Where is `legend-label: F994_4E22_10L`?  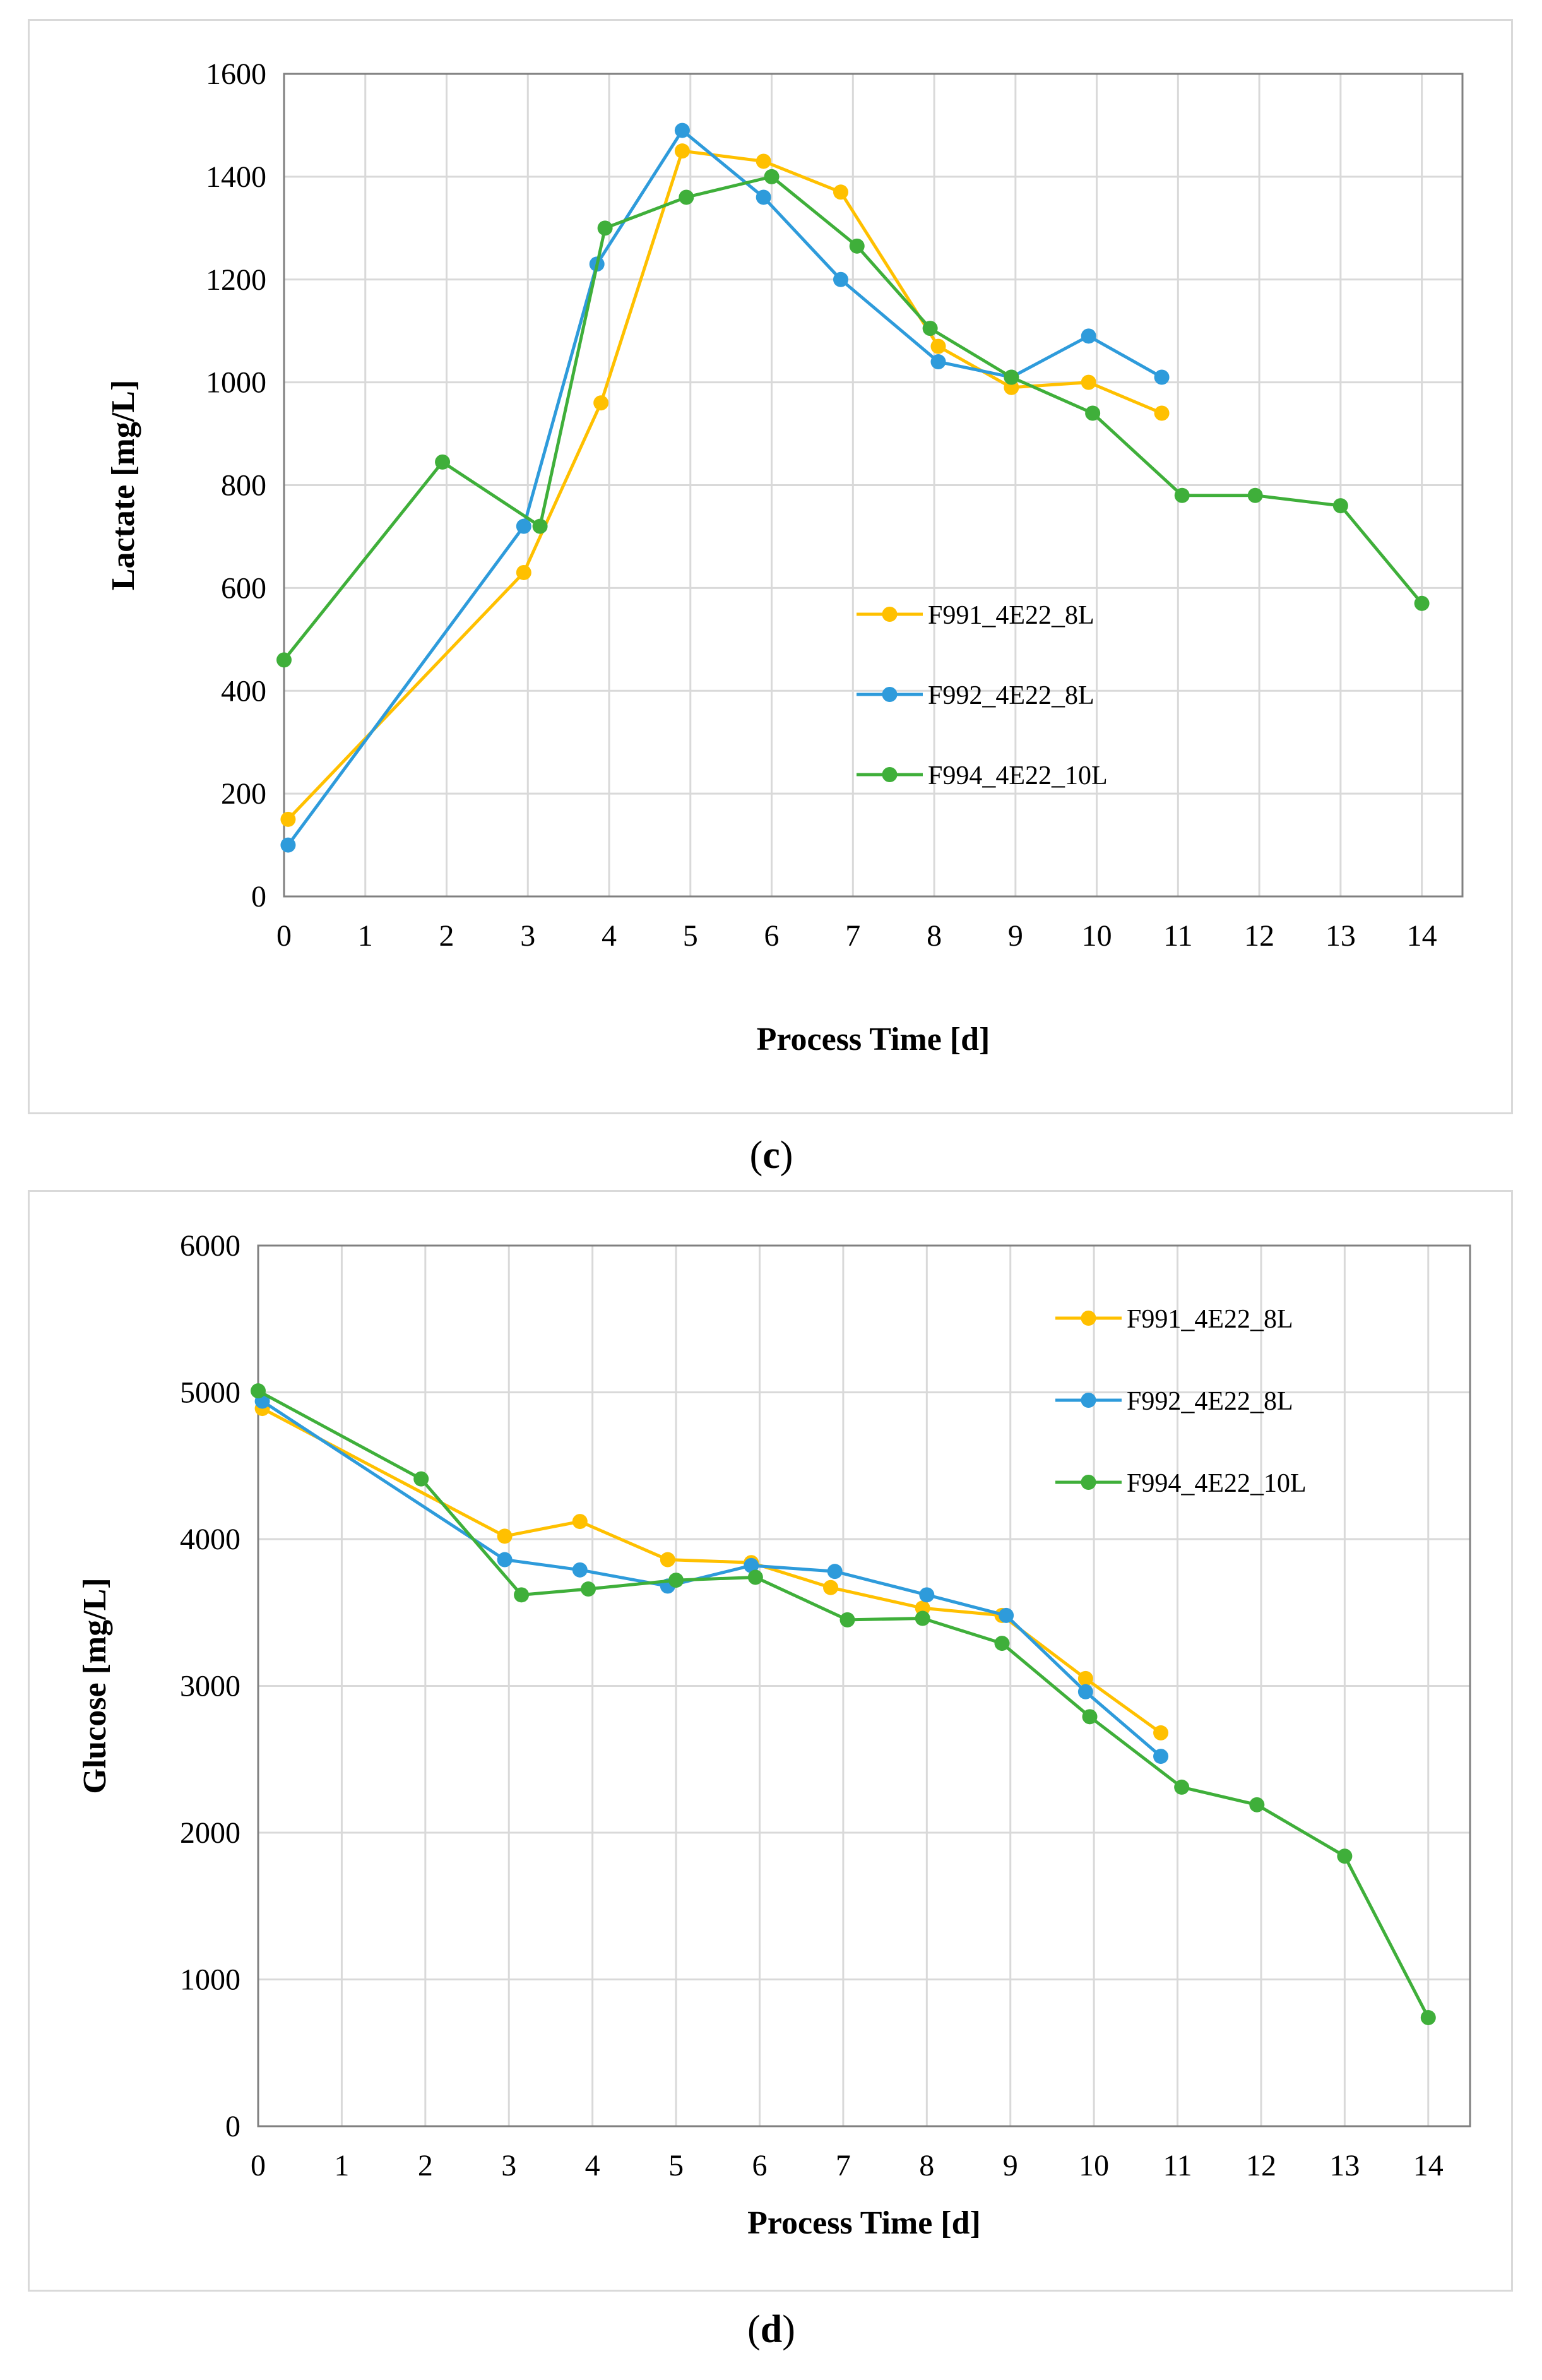
legend-label: F994_4E22_10L is located at coordinates (1018, 775).